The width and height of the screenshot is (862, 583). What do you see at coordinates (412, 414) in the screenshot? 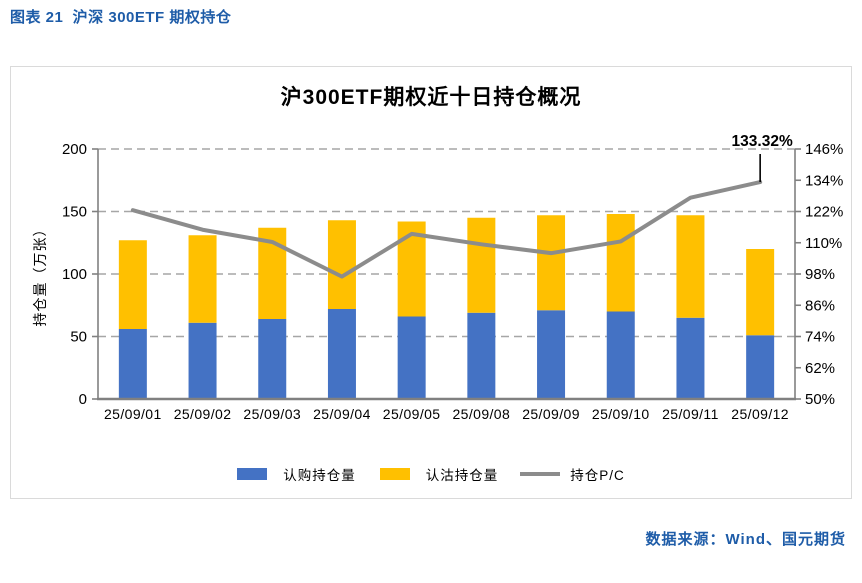
I see `svg-text: 25/09/05` at bounding box center [412, 414].